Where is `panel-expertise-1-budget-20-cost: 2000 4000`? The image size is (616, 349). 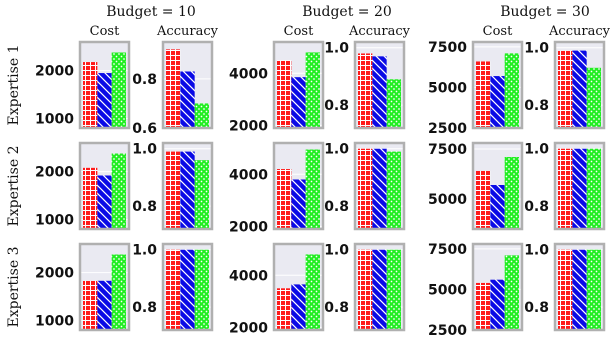 panel-expertise-1-budget-20-cost: 2000 4000 is located at coordinates (277, 87).